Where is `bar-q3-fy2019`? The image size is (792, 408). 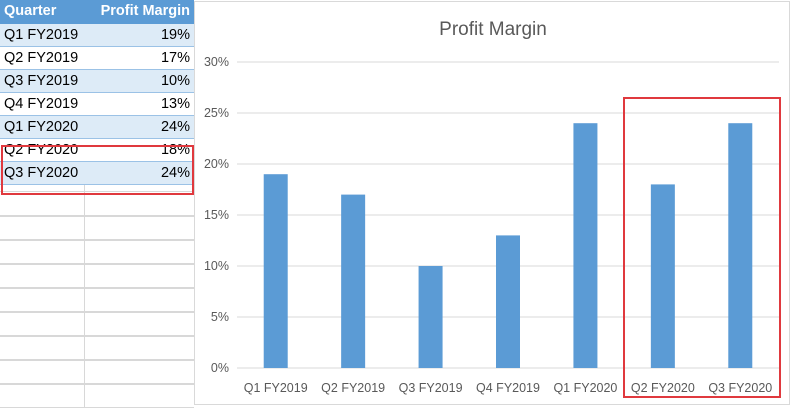
bar-q3-fy2019 is located at coordinates (430, 317).